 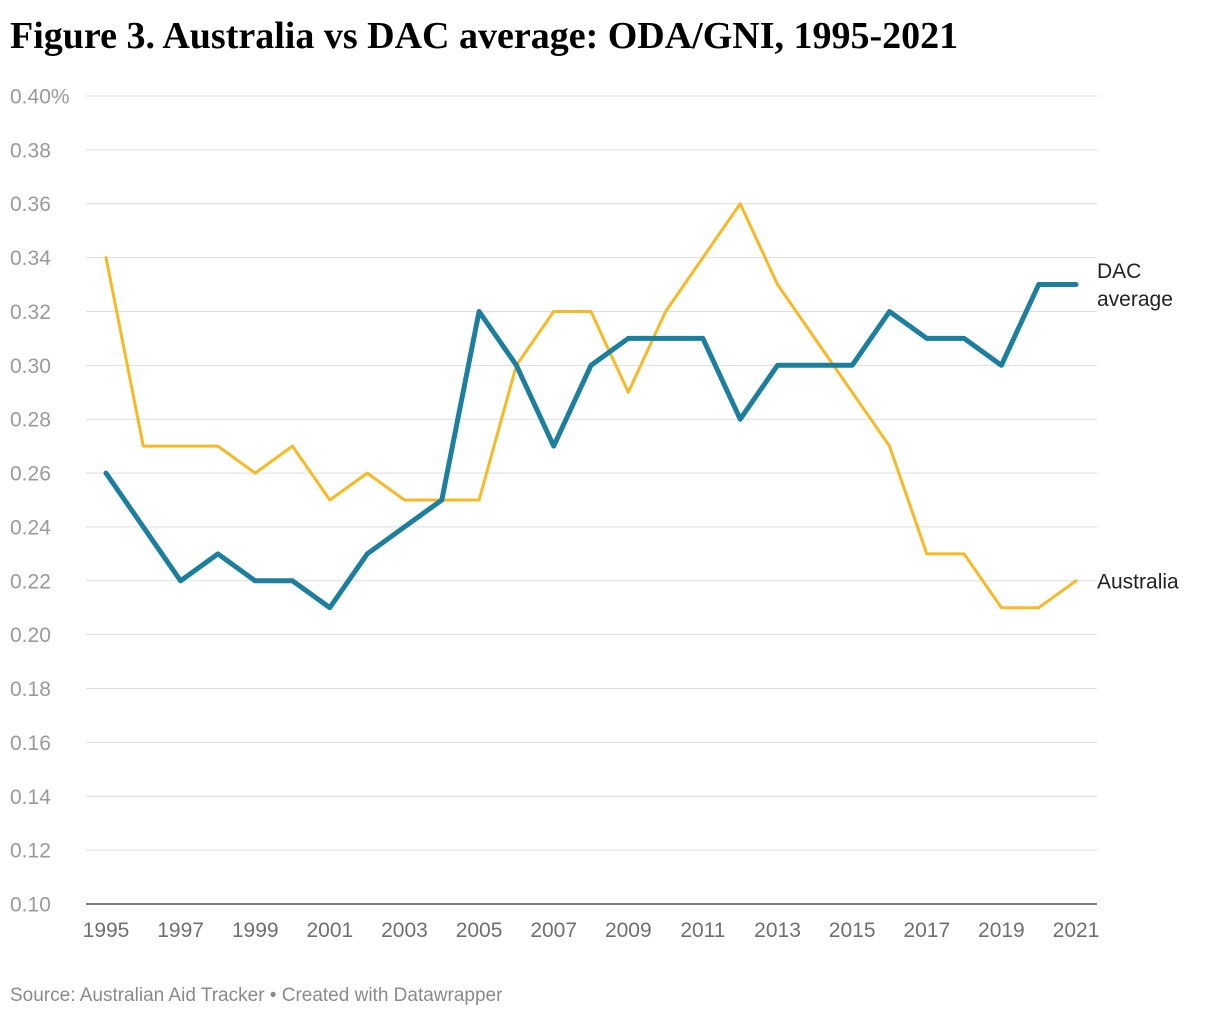 I want to click on x-tick-label: 2009, so click(x=628, y=930).